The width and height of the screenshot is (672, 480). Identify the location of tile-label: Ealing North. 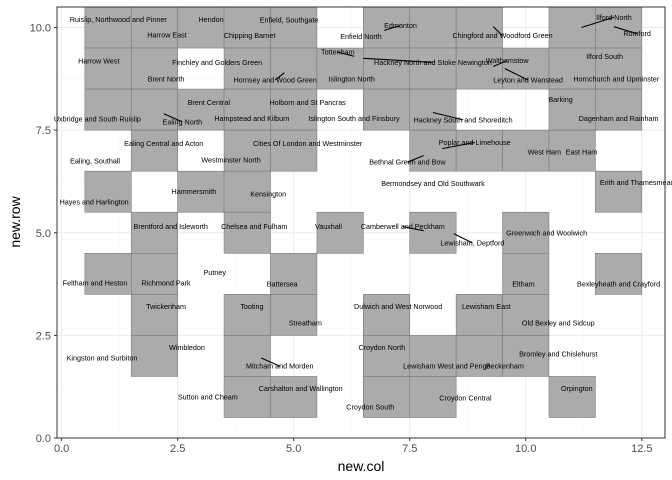
(183, 121).